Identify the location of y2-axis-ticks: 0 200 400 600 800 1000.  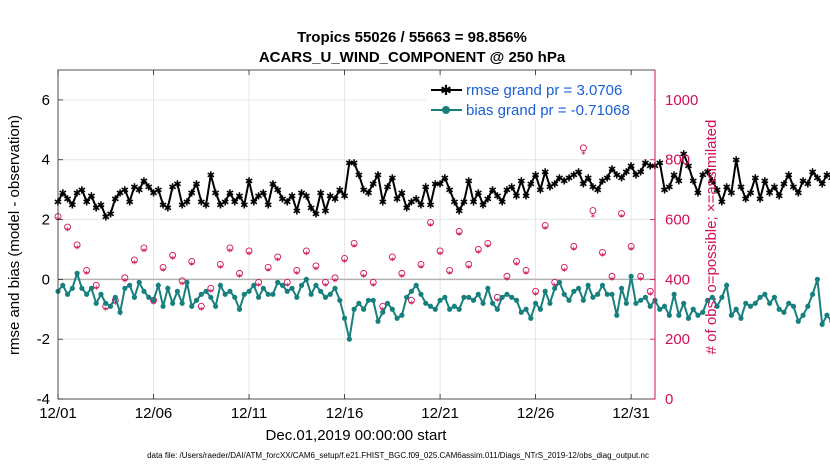
(674, 250).